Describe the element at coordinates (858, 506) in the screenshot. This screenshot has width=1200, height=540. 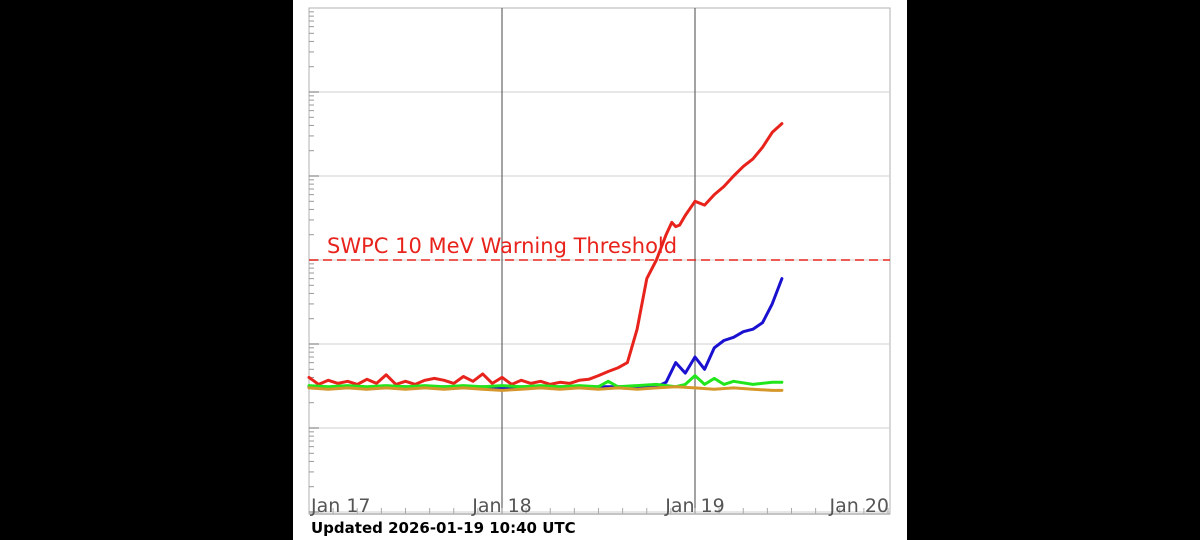
I see `x-tick-label: Jan 20` at that location.